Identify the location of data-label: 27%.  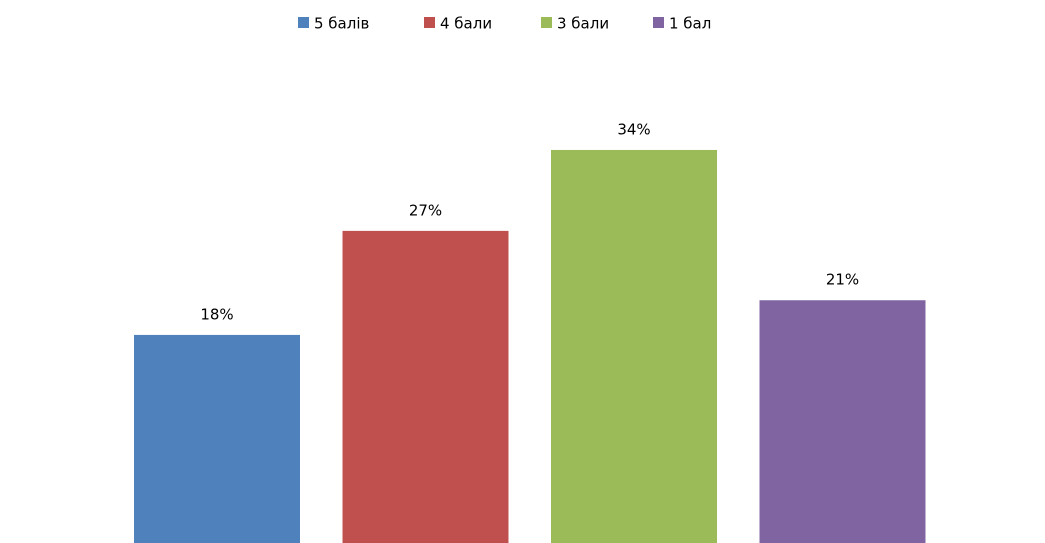
(425, 210).